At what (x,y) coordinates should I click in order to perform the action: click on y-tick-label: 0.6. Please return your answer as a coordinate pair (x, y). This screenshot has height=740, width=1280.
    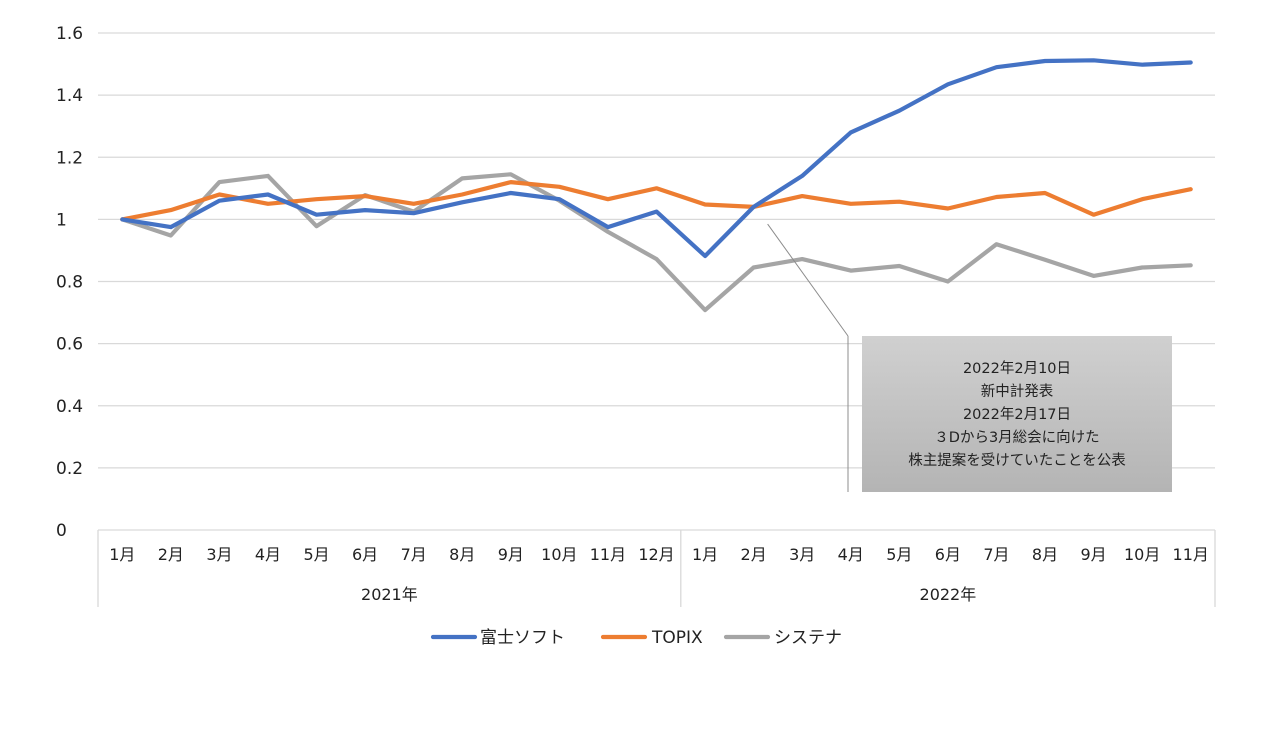
    Looking at the image, I should click on (69, 345).